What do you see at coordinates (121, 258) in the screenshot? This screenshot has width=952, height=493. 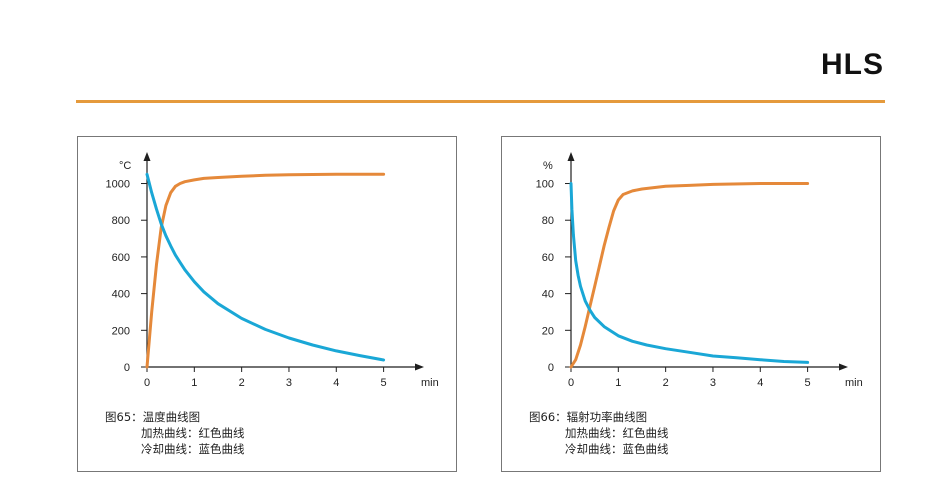 I see `y-tick-label: 600` at bounding box center [121, 258].